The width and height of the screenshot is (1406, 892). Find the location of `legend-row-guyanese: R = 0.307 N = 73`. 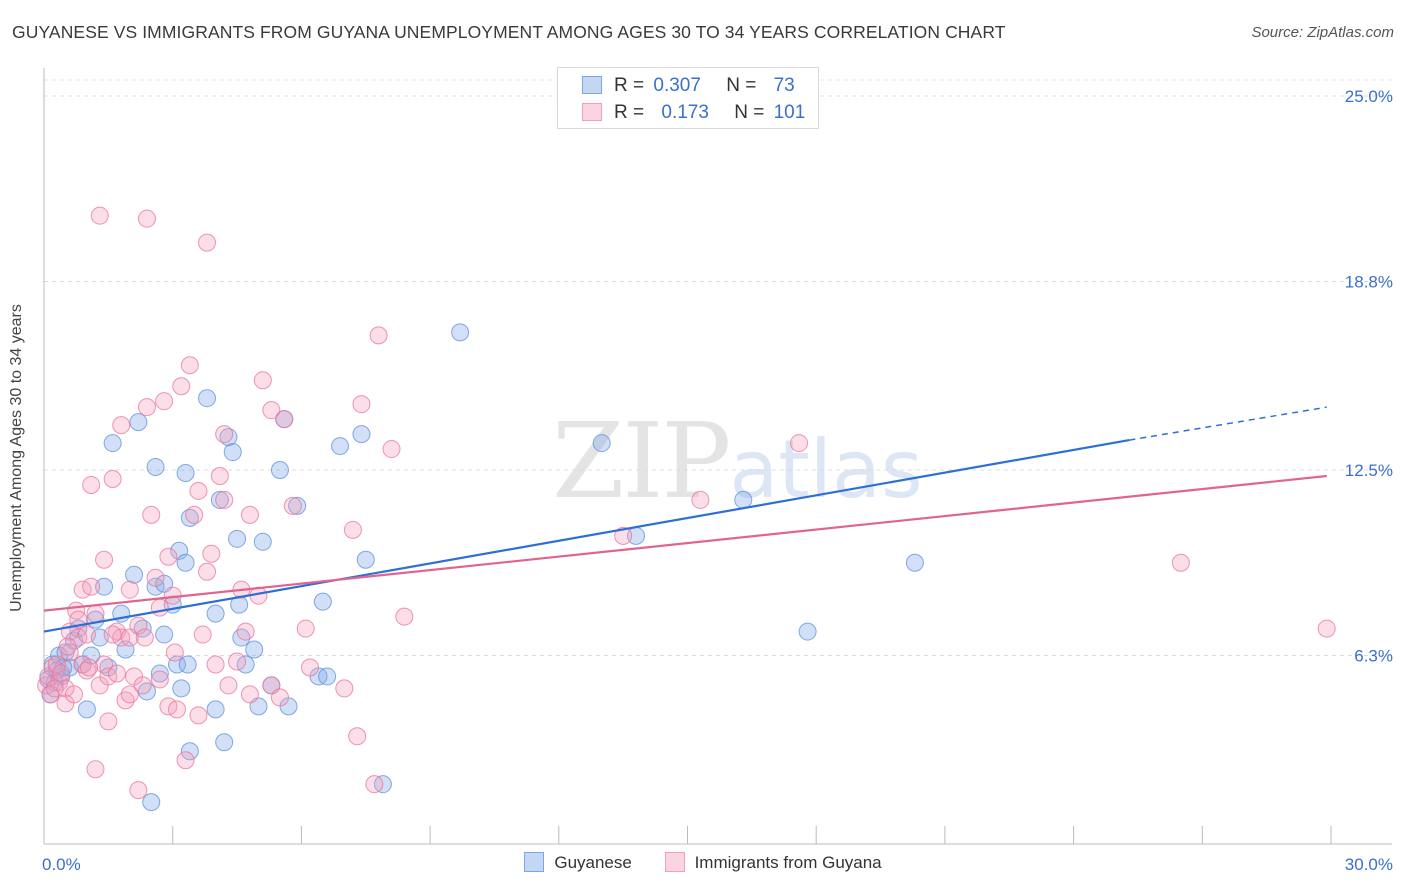

legend-row-guyanese: R = 0.307 N = 73 is located at coordinates (690, 87).